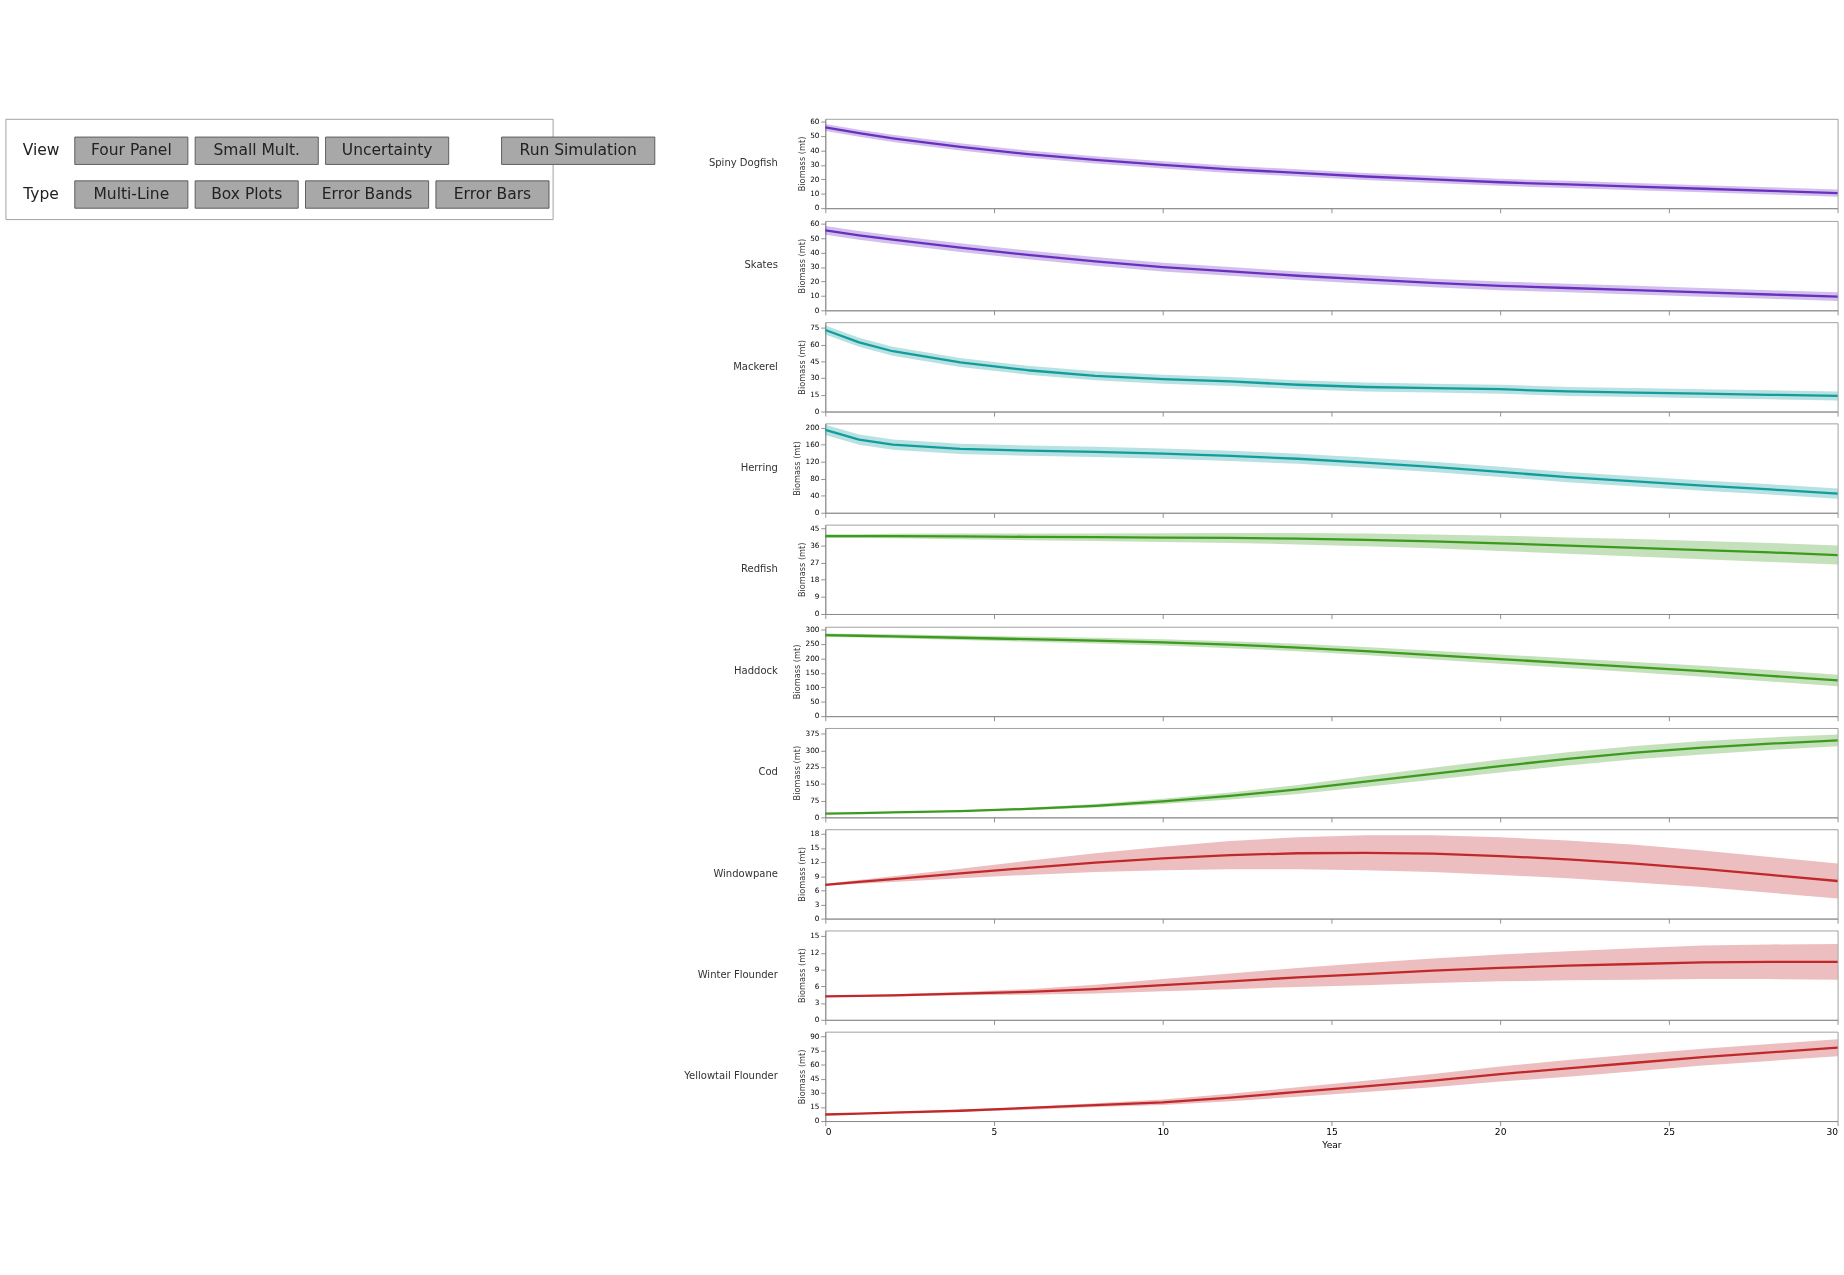 This screenshot has height=1275, width=1844. Describe the element at coordinates (812, 733) in the screenshot. I see `y-tick-label: 375` at that location.